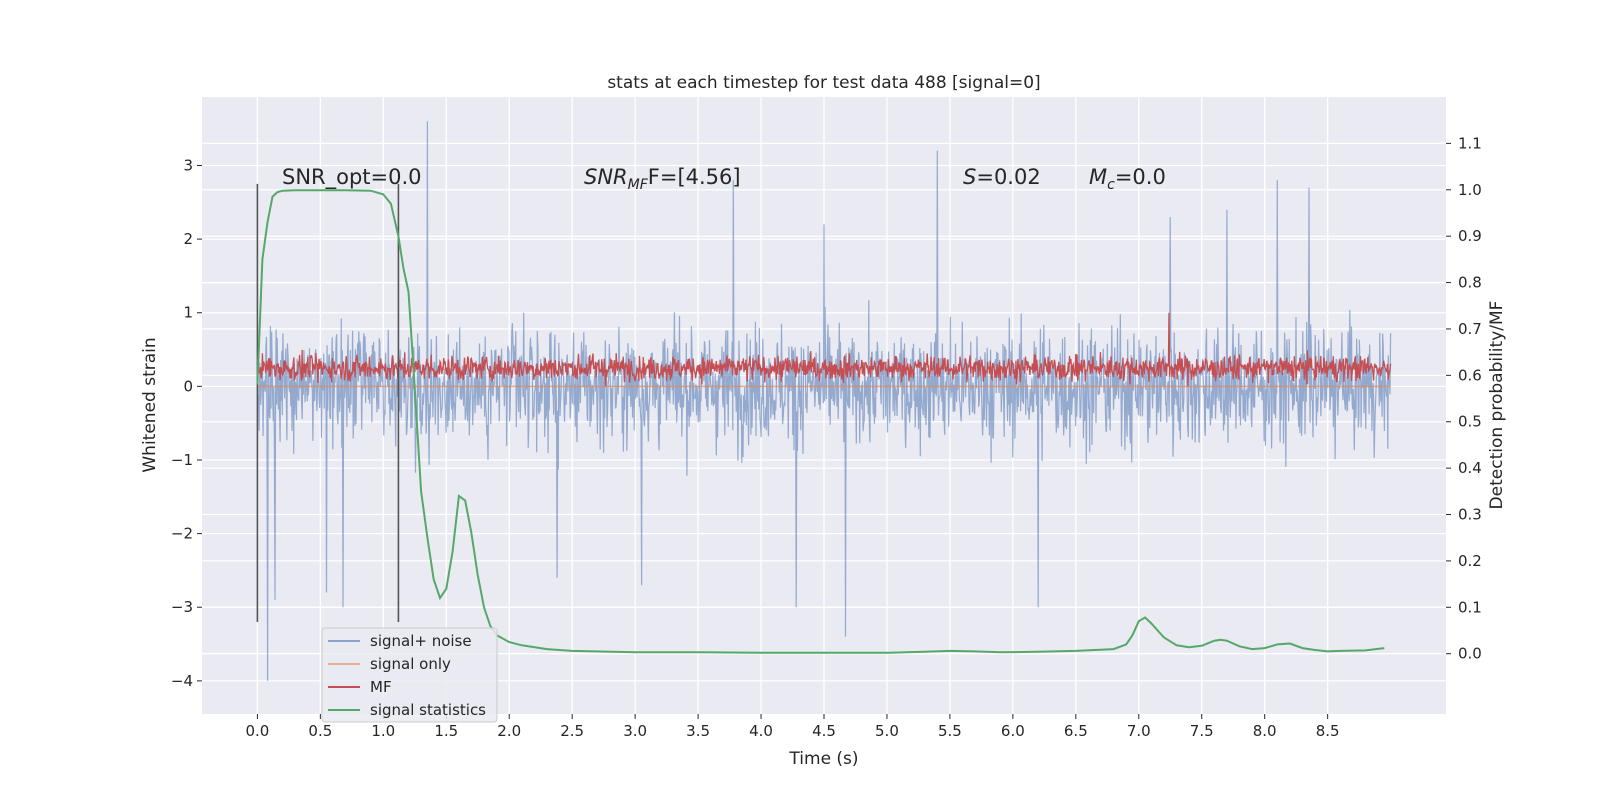 This screenshot has width=1600, height=800. What do you see at coordinates (257, 731) in the screenshot?
I see `x-tick-label: 0.0` at bounding box center [257, 731].